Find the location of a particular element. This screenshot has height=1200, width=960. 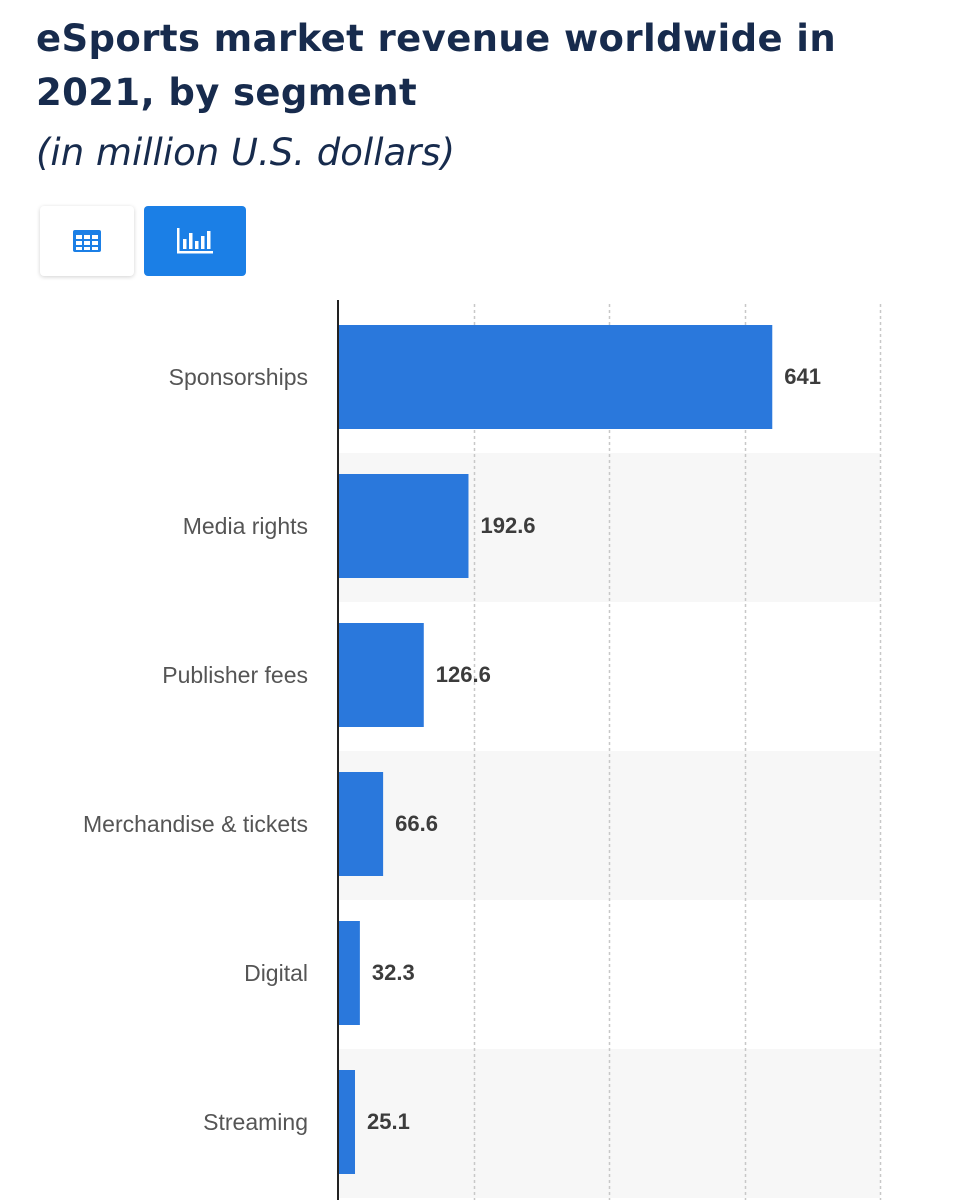

table-icon is located at coordinates (87, 241).